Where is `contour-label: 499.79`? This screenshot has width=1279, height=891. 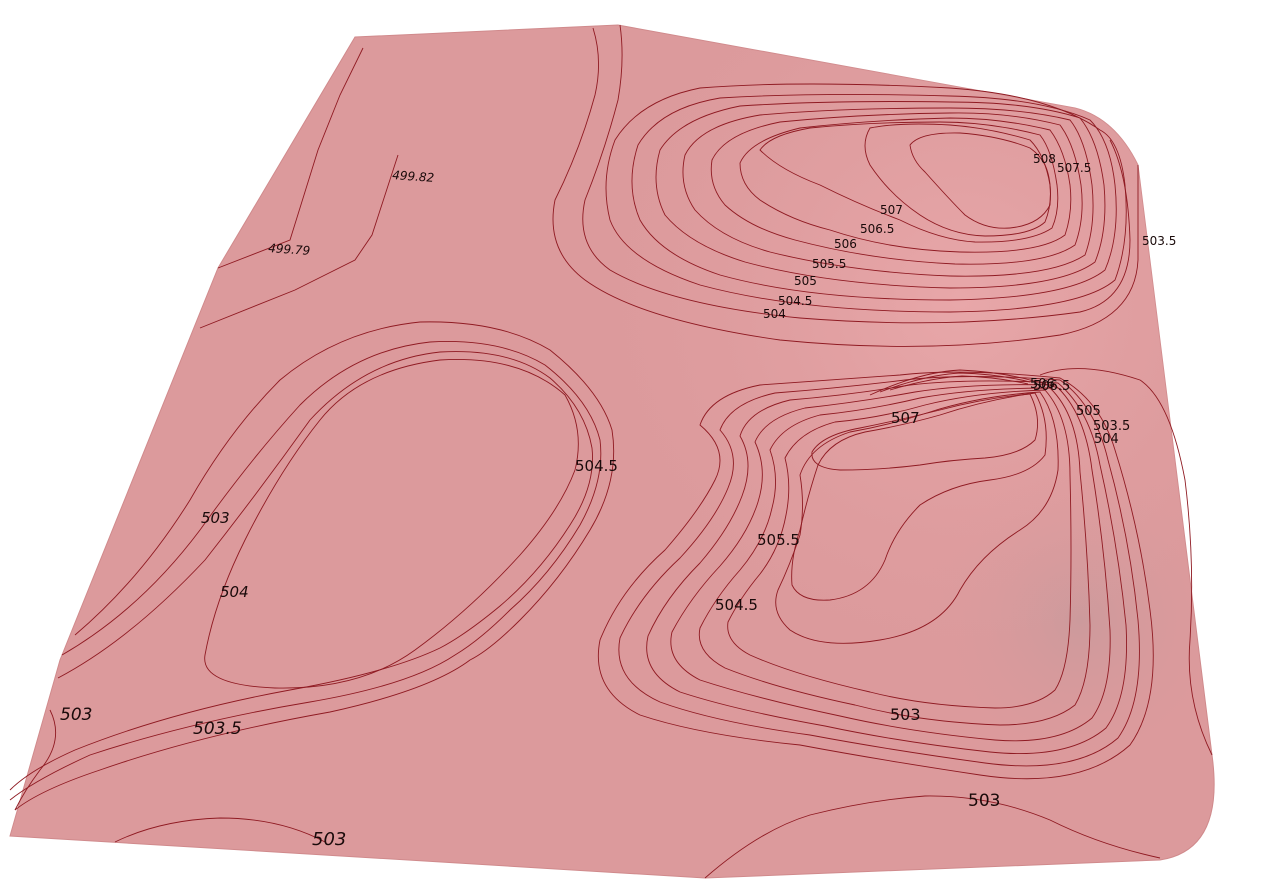 contour-label: 499.79 is located at coordinates (289, 249).